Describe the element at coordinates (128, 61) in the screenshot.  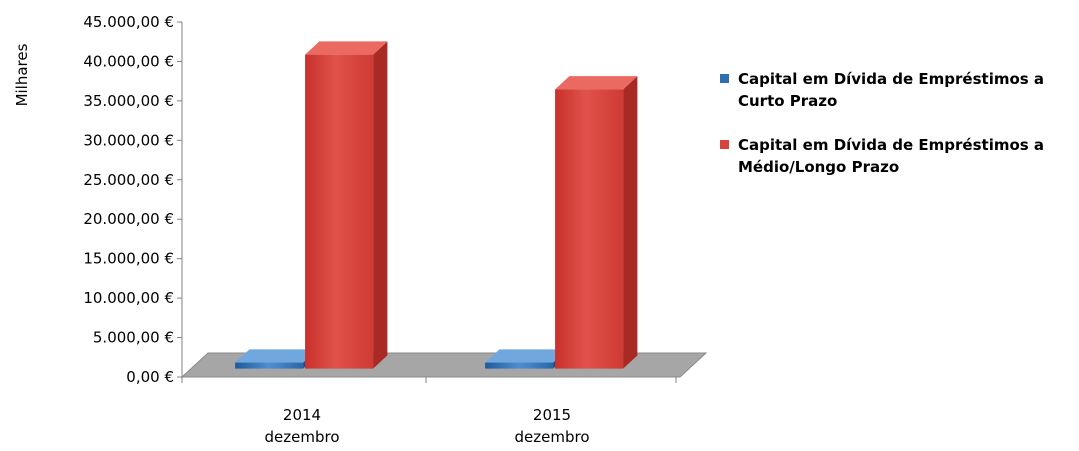
I see `y-tick-label: 40.000,00 €` at that location.